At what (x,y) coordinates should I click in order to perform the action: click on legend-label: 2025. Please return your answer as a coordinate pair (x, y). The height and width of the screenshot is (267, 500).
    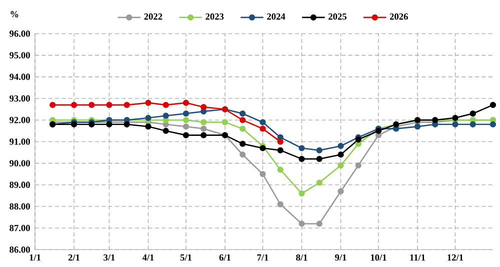
    Looking at the image, I should click on (337, 16).